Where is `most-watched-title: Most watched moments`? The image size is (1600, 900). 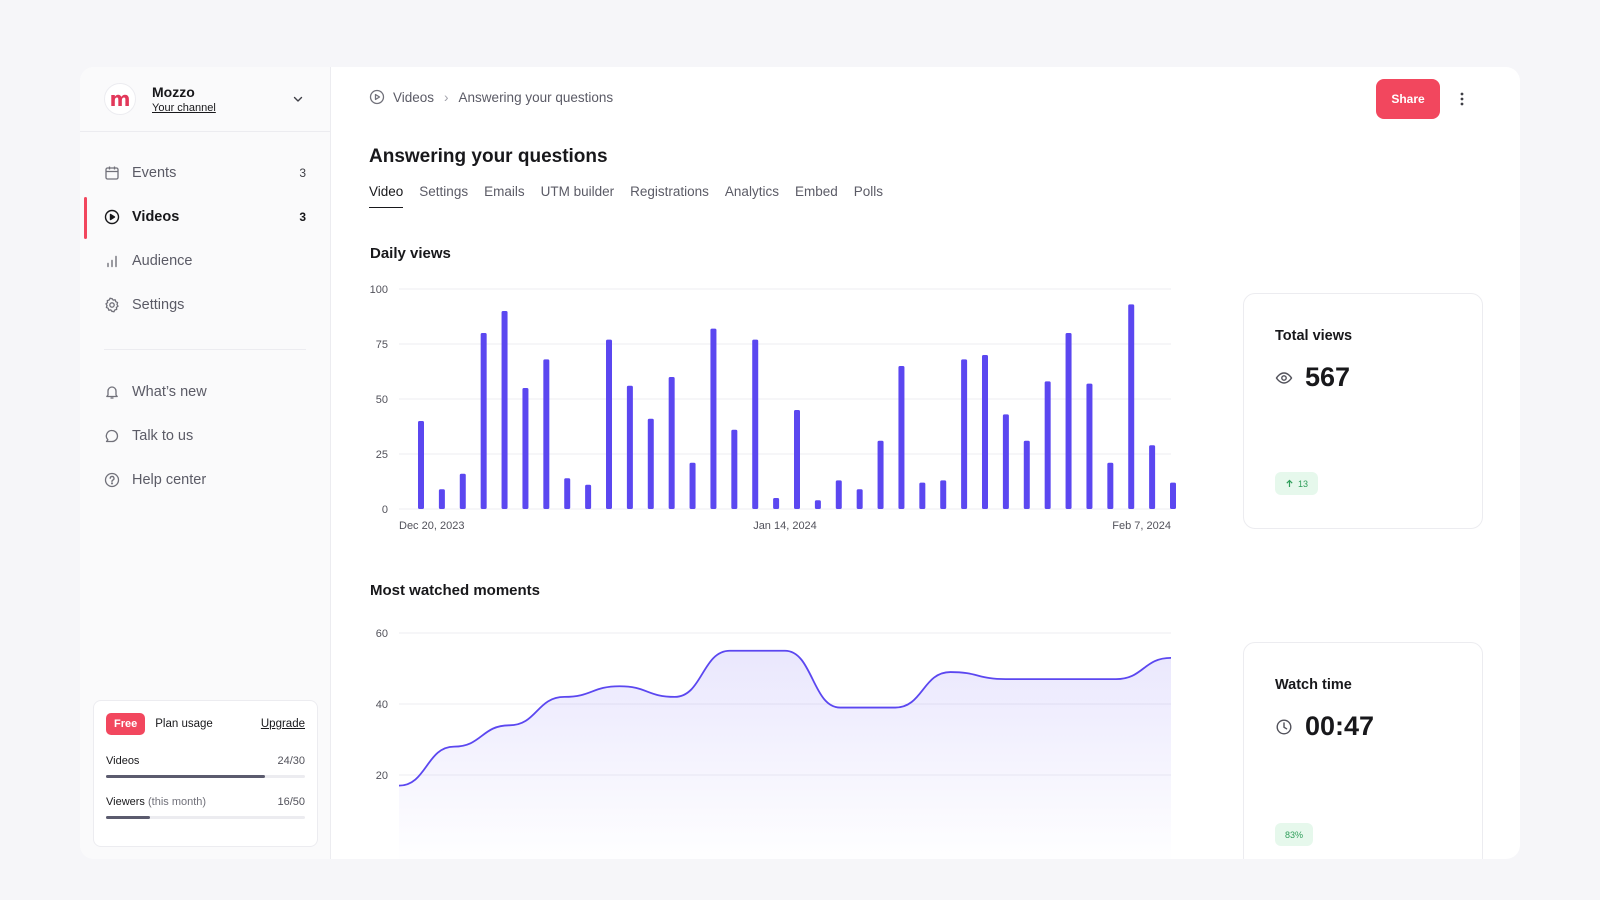 most-watched-title: Most watched moments is located at coordinates (455, 590).